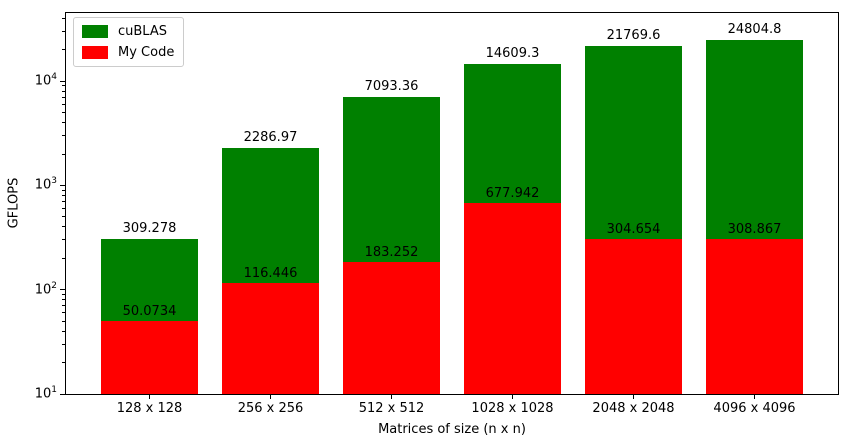 This screenshot has width=849, height=448. What do you see at coordinates (633, 230) in the screenshot?
I see `bar-value-label-mycode: 304.654` at bounding box center [633, 230].